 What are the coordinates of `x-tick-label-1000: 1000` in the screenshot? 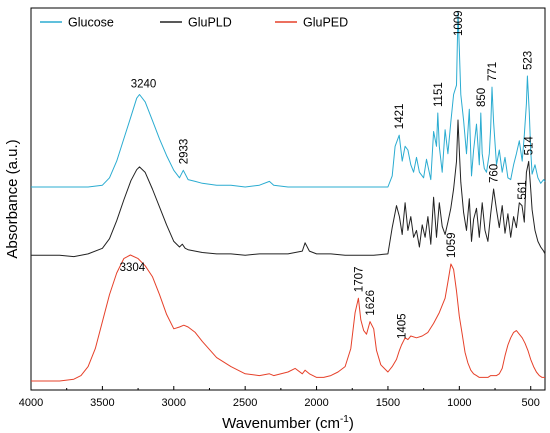 It's located at (459, 403).